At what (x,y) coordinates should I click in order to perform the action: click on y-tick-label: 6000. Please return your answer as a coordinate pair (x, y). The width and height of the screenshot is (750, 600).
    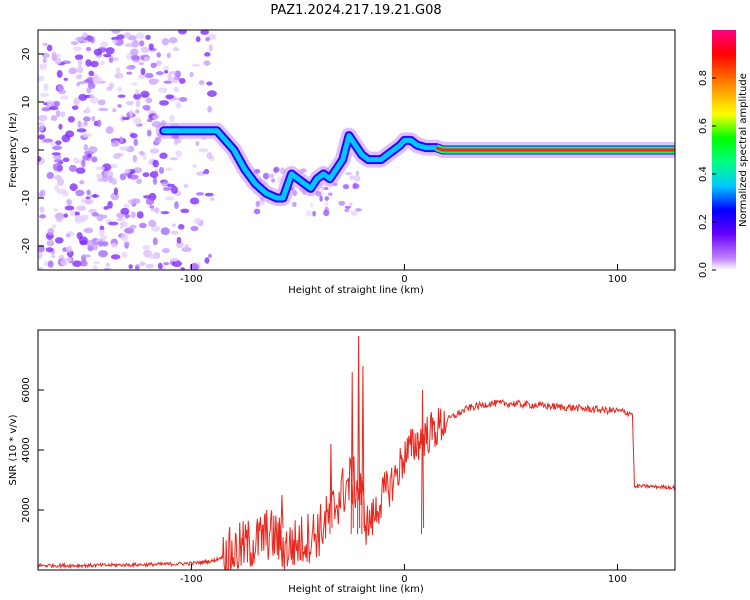
    Looking at the image, I should click on (26, 389).